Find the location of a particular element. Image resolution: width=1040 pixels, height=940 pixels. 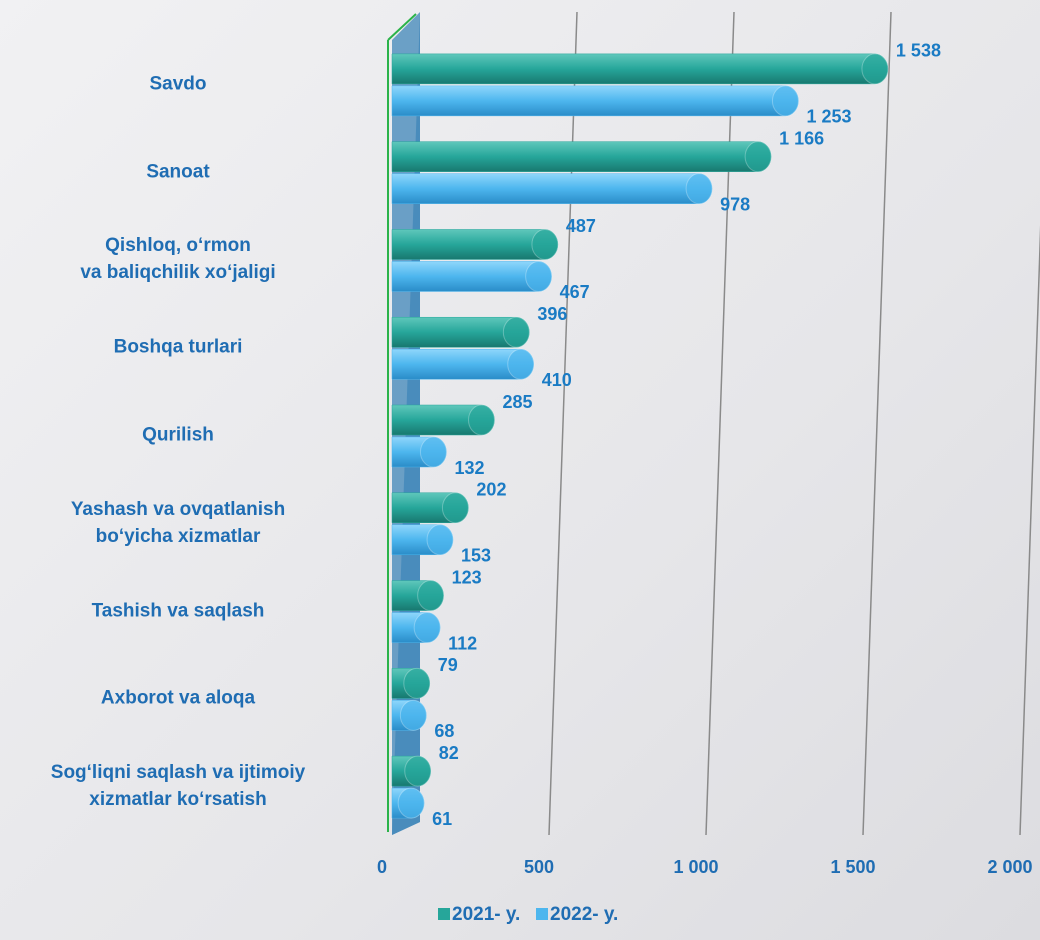

category-label: Sanoat is located at coordinates (178, 172).